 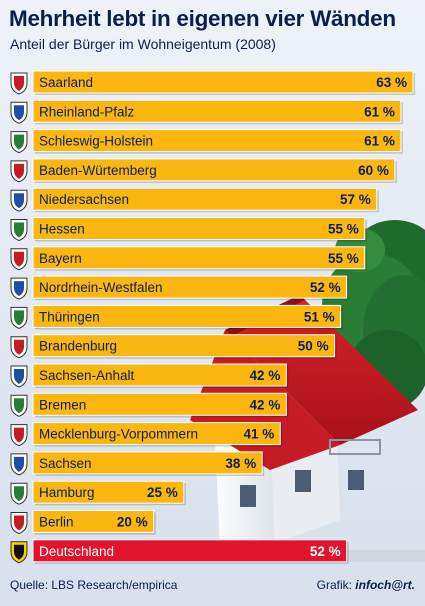 What do you see at coordinates (190, 287) in the screenshot?
I see `bar-nordrhein-westfalen` at bounding box center [190, 287].